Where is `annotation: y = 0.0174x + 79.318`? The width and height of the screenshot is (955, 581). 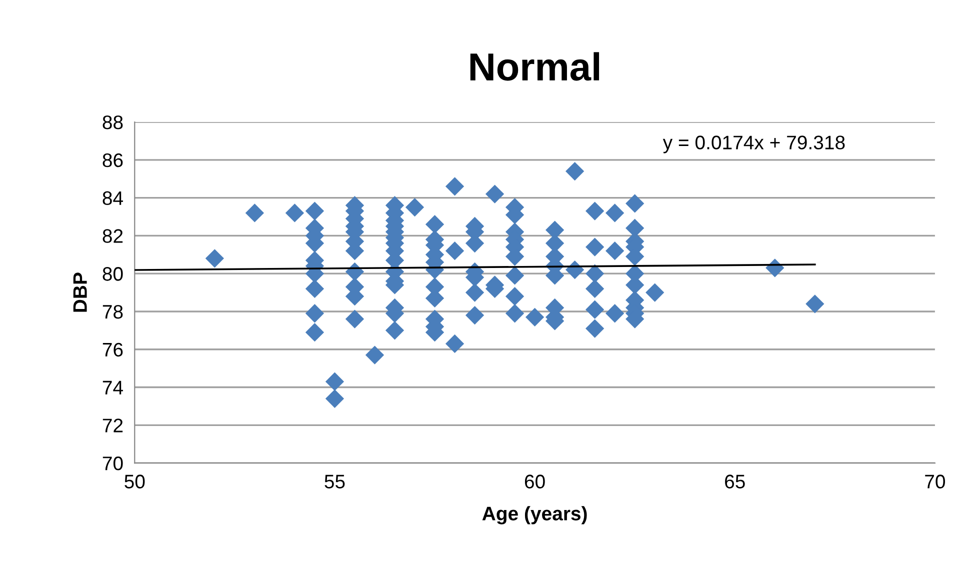 annotation: y = 0.0174x + 79.318 is located at coordinates (753, 145).